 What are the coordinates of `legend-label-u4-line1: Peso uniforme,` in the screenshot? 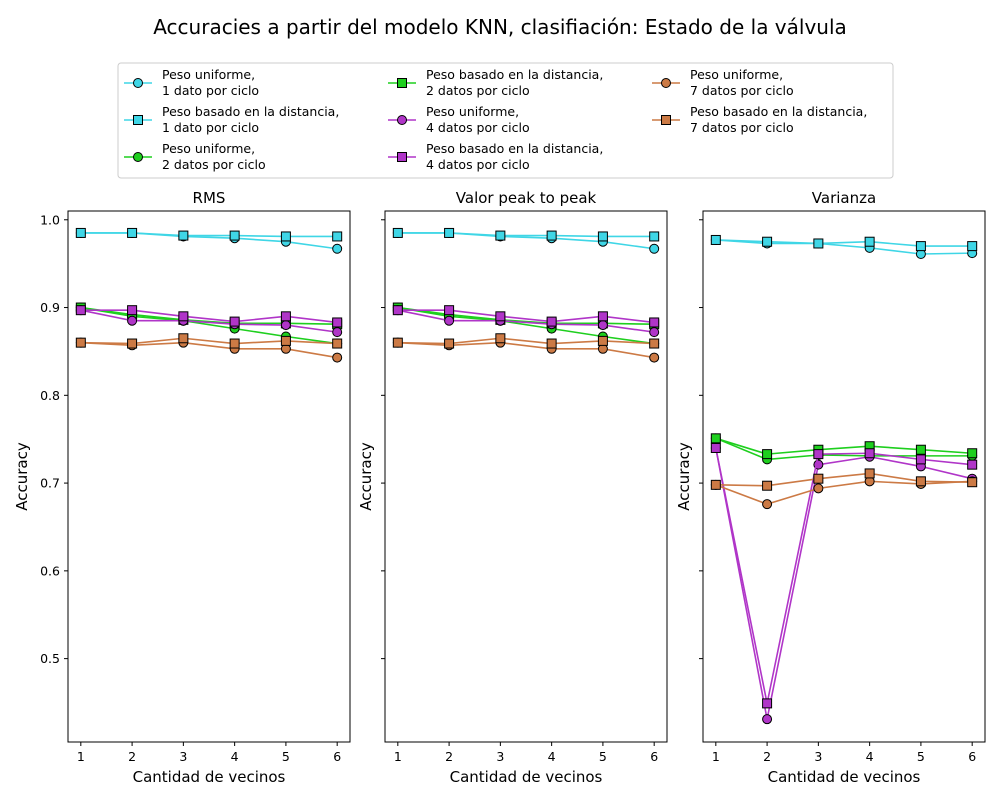 It's located at (472, 111).